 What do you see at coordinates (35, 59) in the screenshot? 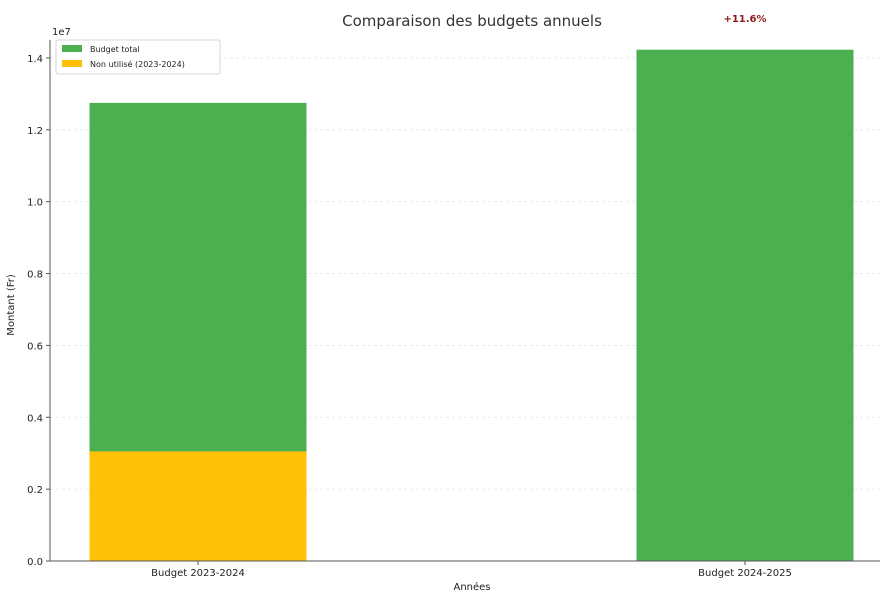
I see `y-tick-label-7: 1.4` at bounding box center [35, 59].